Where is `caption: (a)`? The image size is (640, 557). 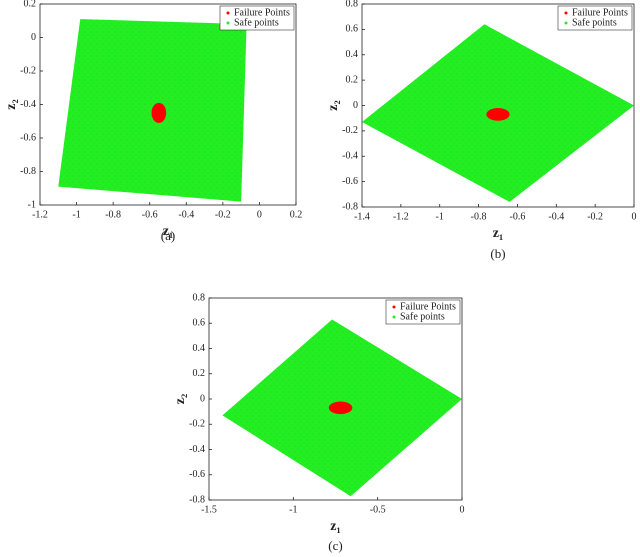 caption: (a) is located at coordinates (168, 235).